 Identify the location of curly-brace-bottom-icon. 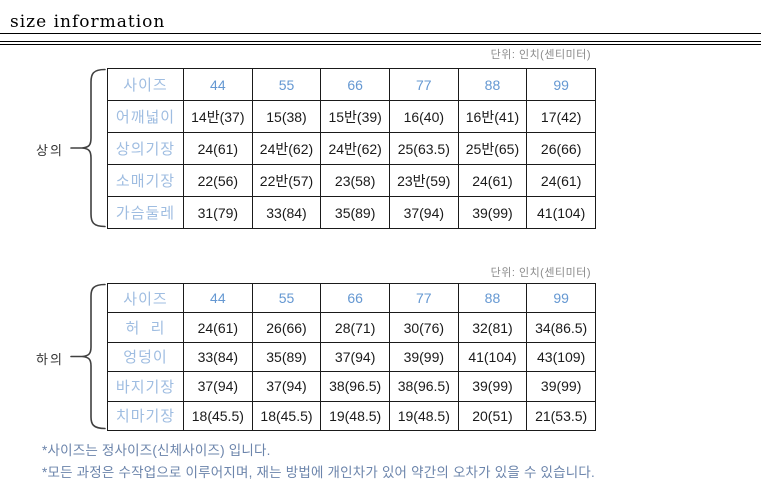
(88, 356).